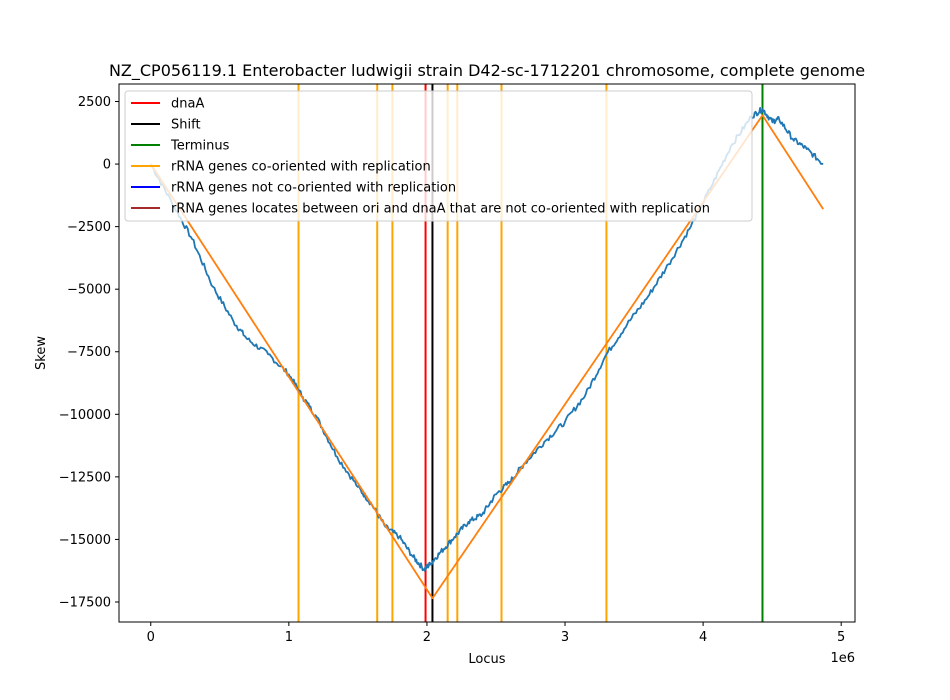  Describe the element at coordinates (85, 540) in the screenshot. I see `y-tick-label: −15000` at that location.